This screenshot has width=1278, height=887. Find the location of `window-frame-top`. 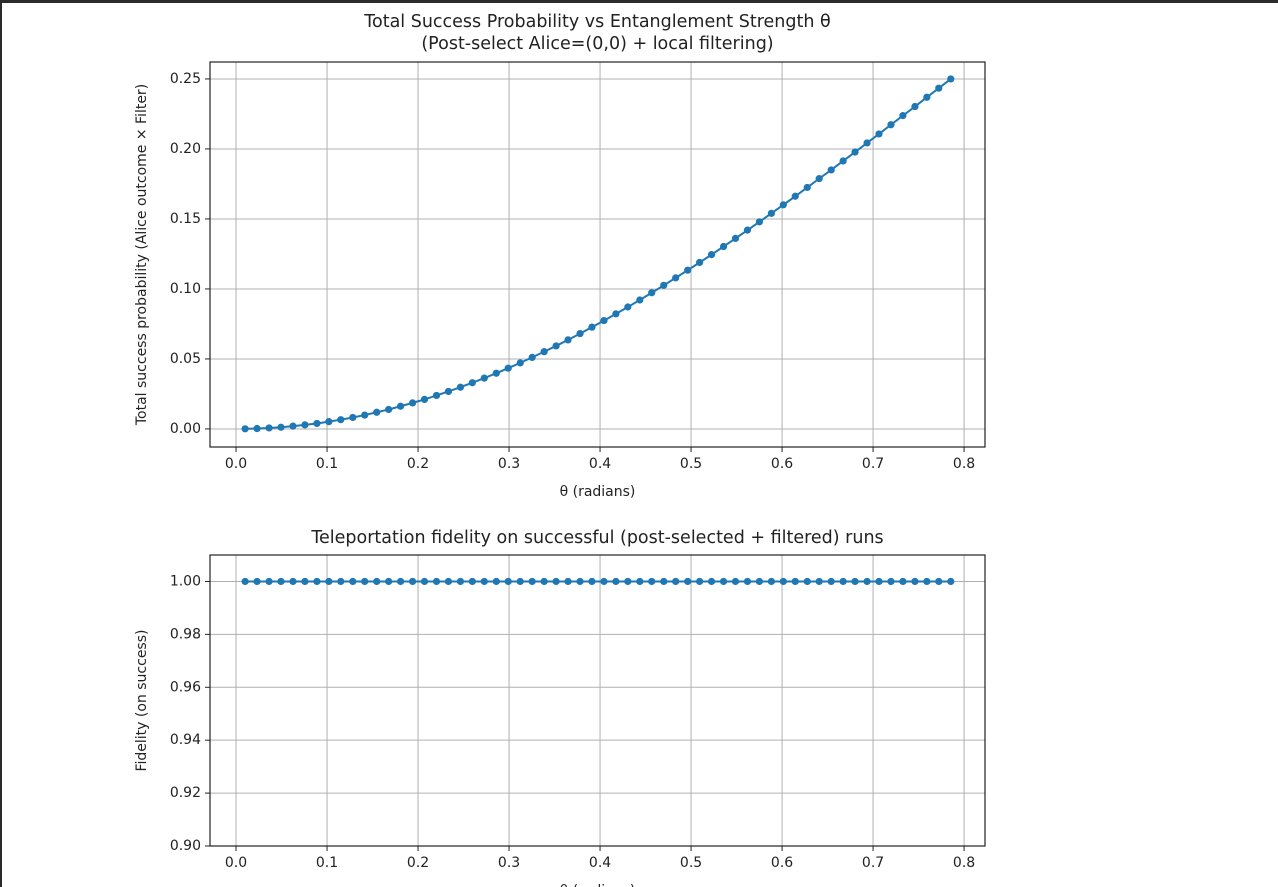

window-frame-top is located at coordinates (639, 1).